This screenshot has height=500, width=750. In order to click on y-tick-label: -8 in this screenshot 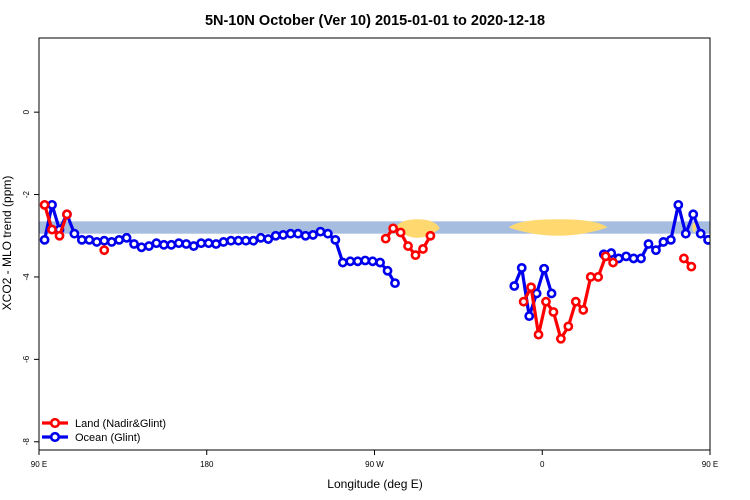, I will do `click(26, 442)`.